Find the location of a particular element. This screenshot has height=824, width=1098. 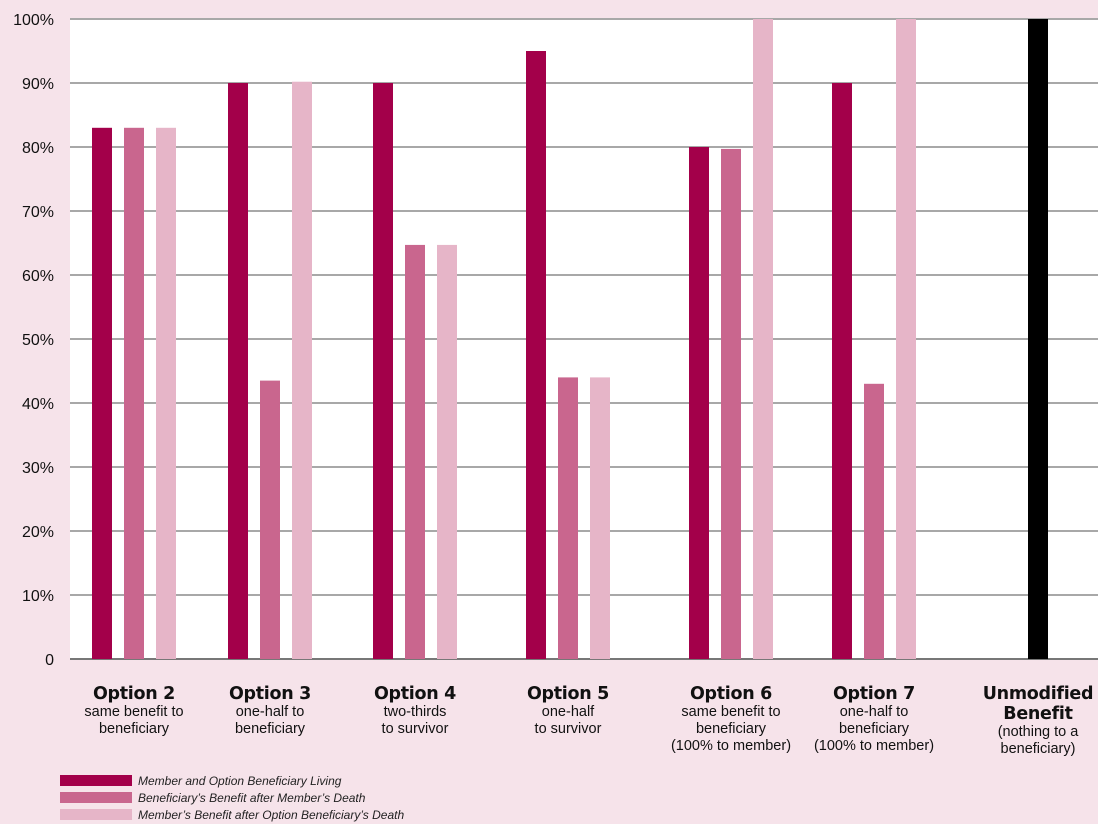

y-tick-label: 40% is located at coordinates (38, 404).